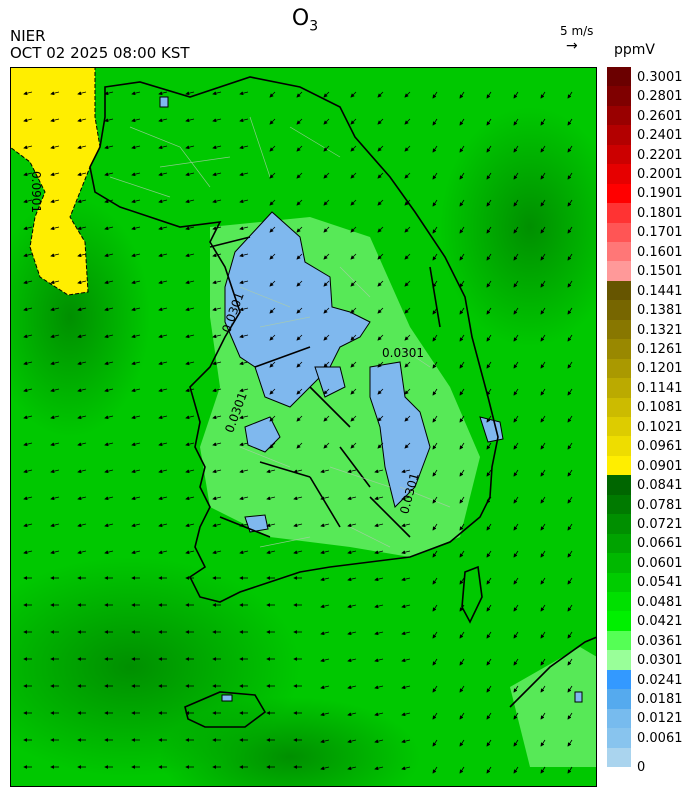 This screenshot has height=798, width=692. I want to click on colorbar, so click(619, 417).